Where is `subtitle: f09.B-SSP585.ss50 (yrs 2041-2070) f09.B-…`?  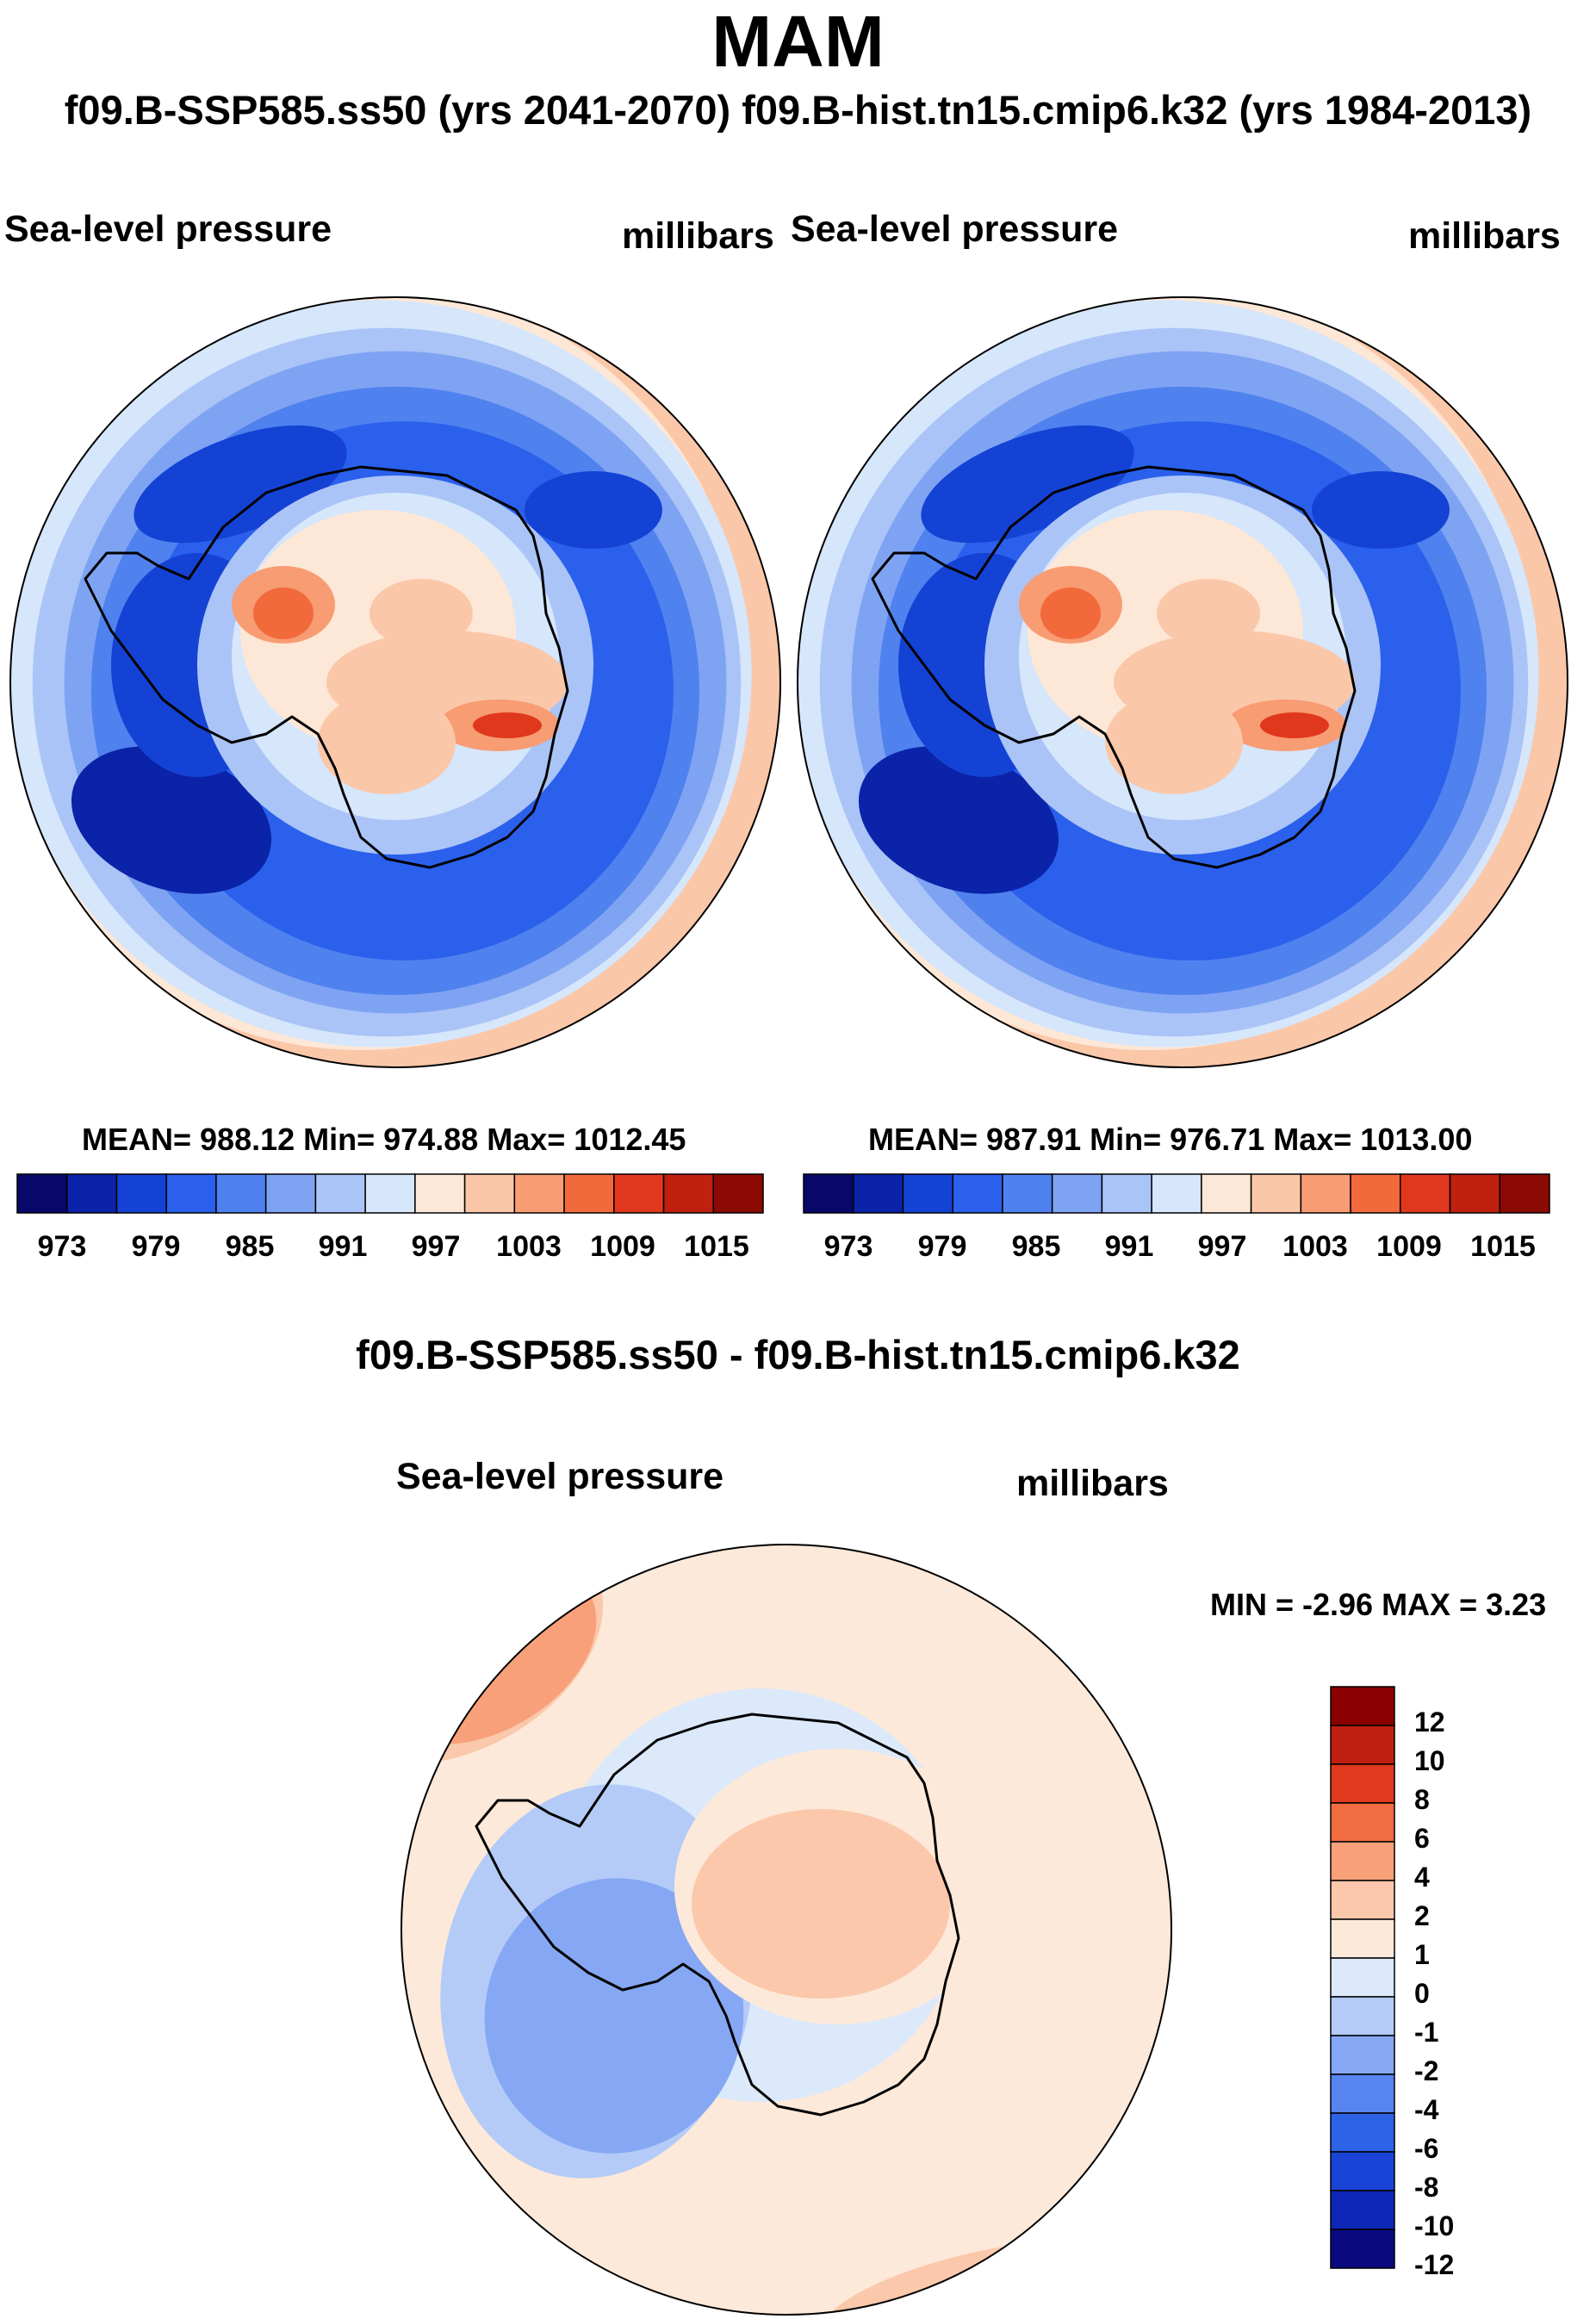
subtitle: f09.B-SSP585.ss50 (yrs 2041-2070) f09.B-… is located at coordinates (798, 110).